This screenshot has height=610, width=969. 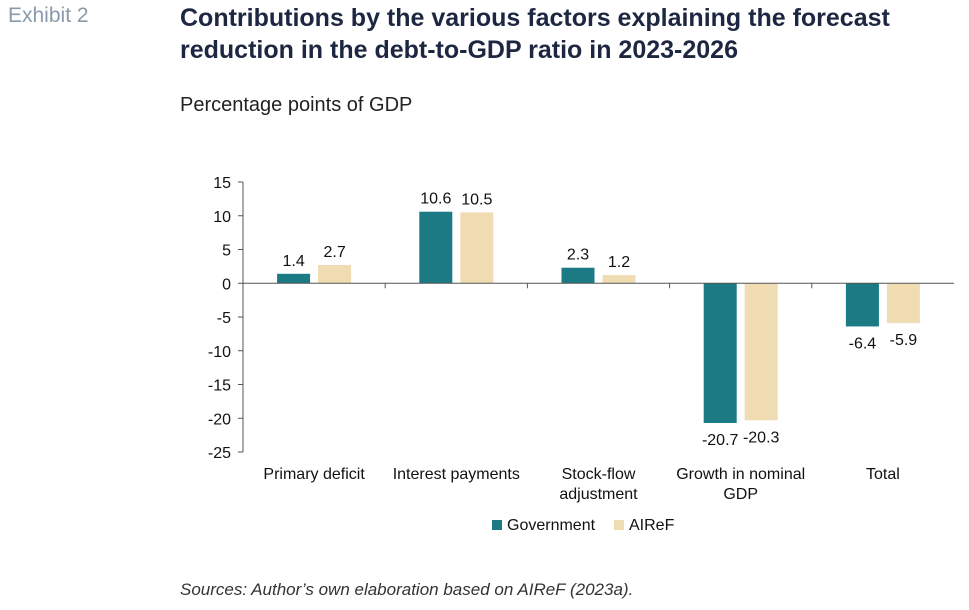 I want to click on x-tick-label: Stock-flow, so click(x=599, y=474).